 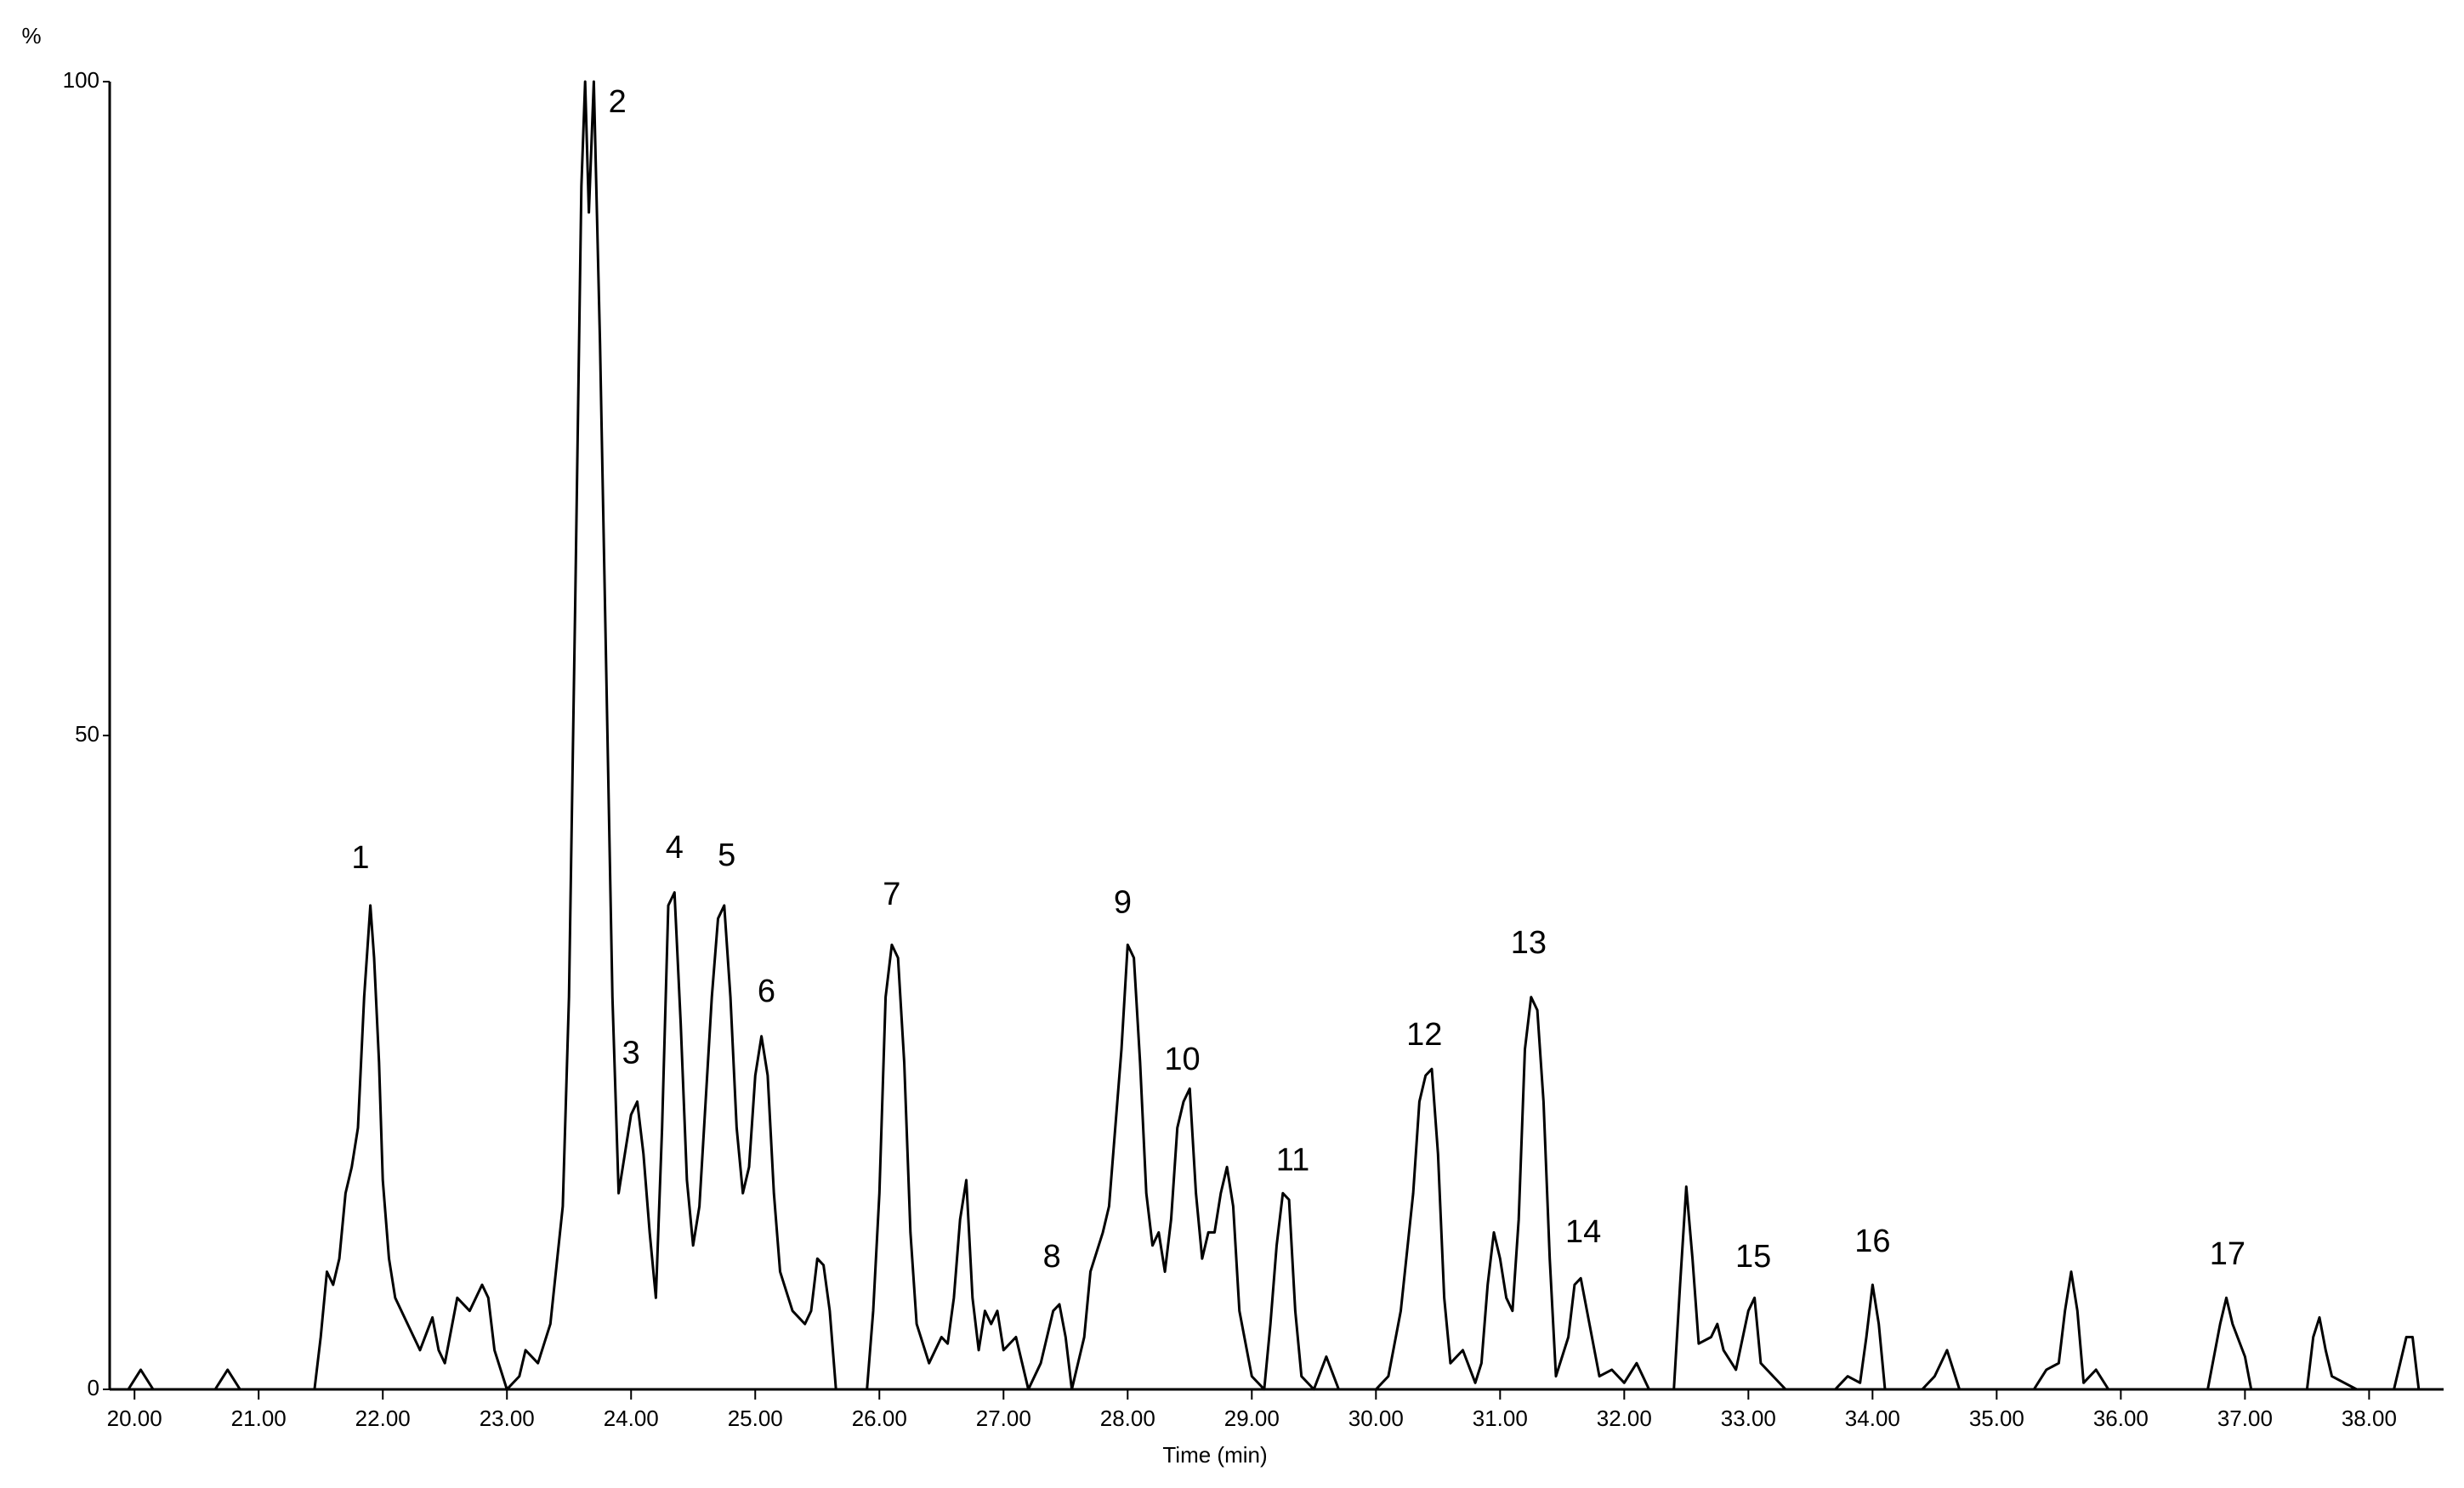 What do you see at coordinates (1127, 1418) in the screenshot?
I see `x-tick-label: 28.00` at bounding box center [1127, 1418].